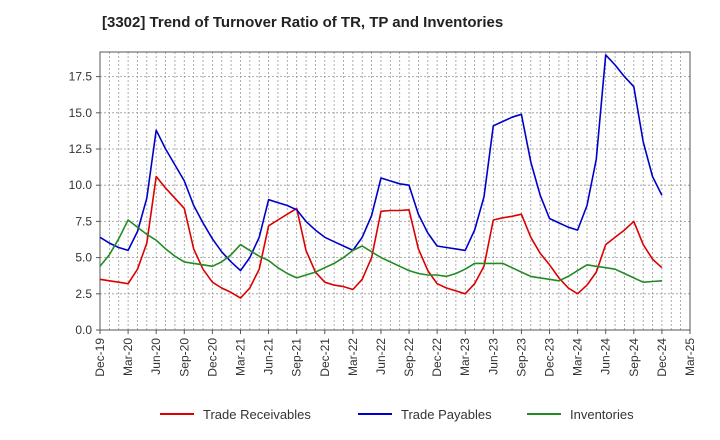 The width and height of the screenshot is (720, 440). Describe the element at coordinates (100, 357) in the screenshot. I see `x-tick-label: Dec-19` at that location.